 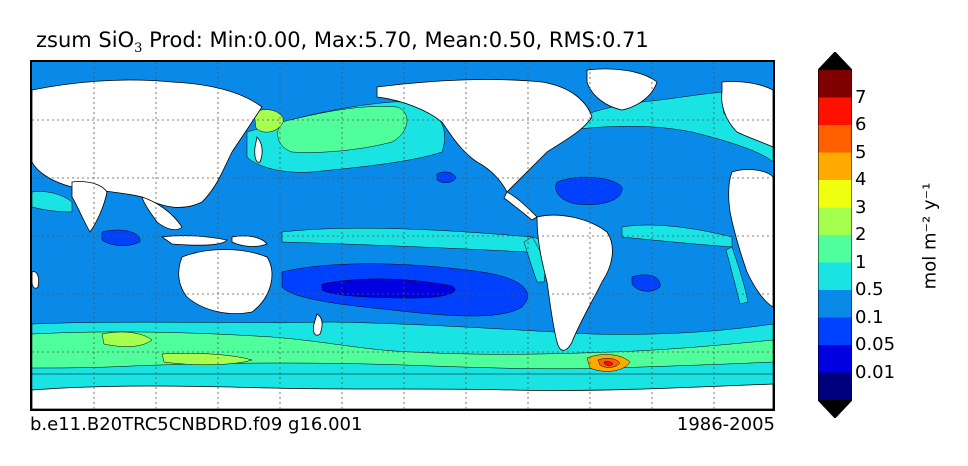 I want to click on colorbar-tick-label: 0.1, so click(x=869, y=317).